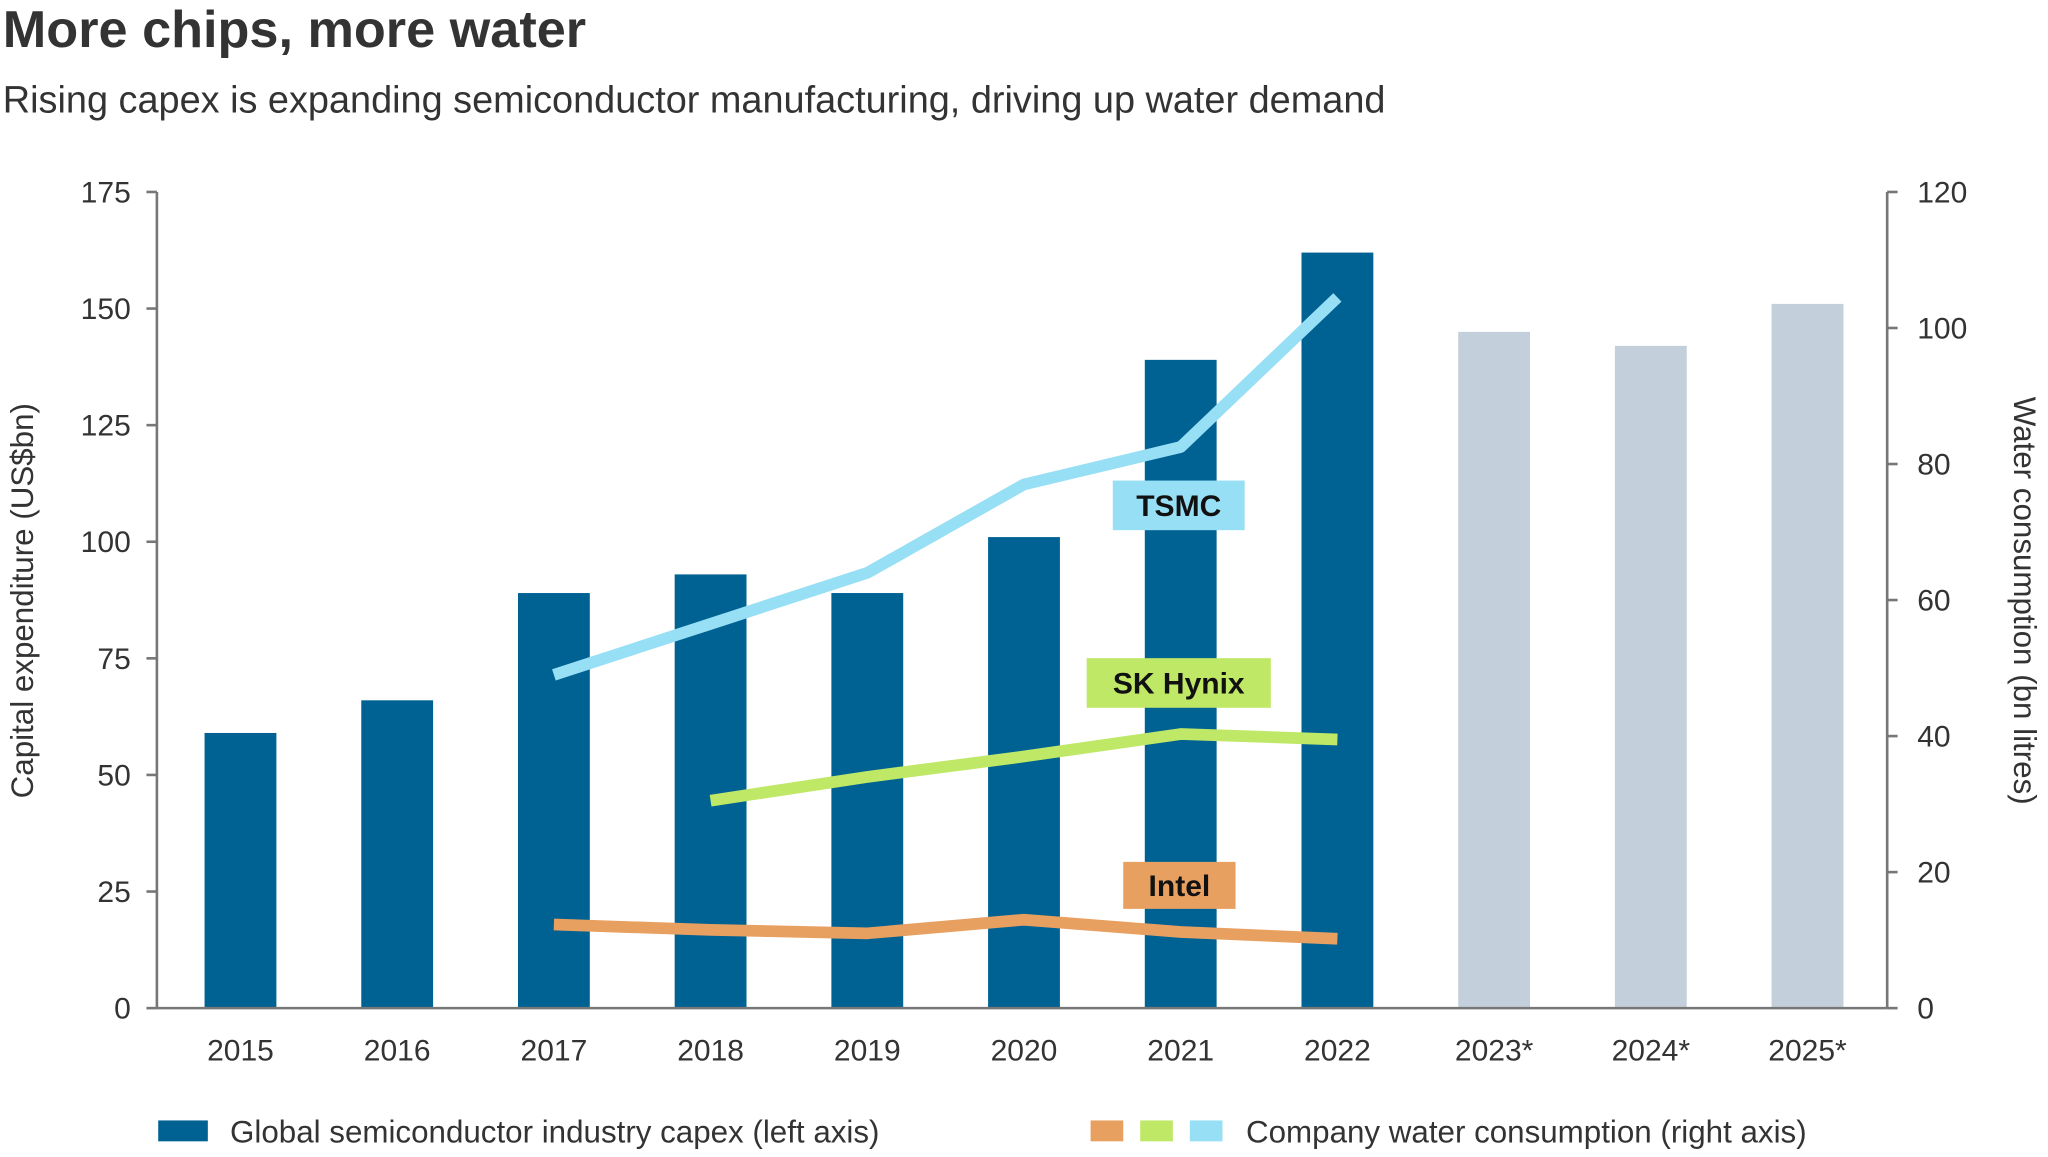  Describe the element at coordinates (1337, 630) in the screenshot. I see `bar-2022` at that location.